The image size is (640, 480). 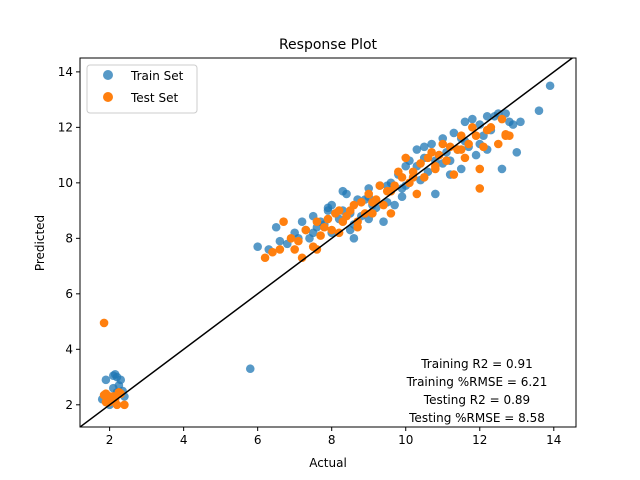 I want to click on chart-title: Response Plot, so click(x=328, y=45).